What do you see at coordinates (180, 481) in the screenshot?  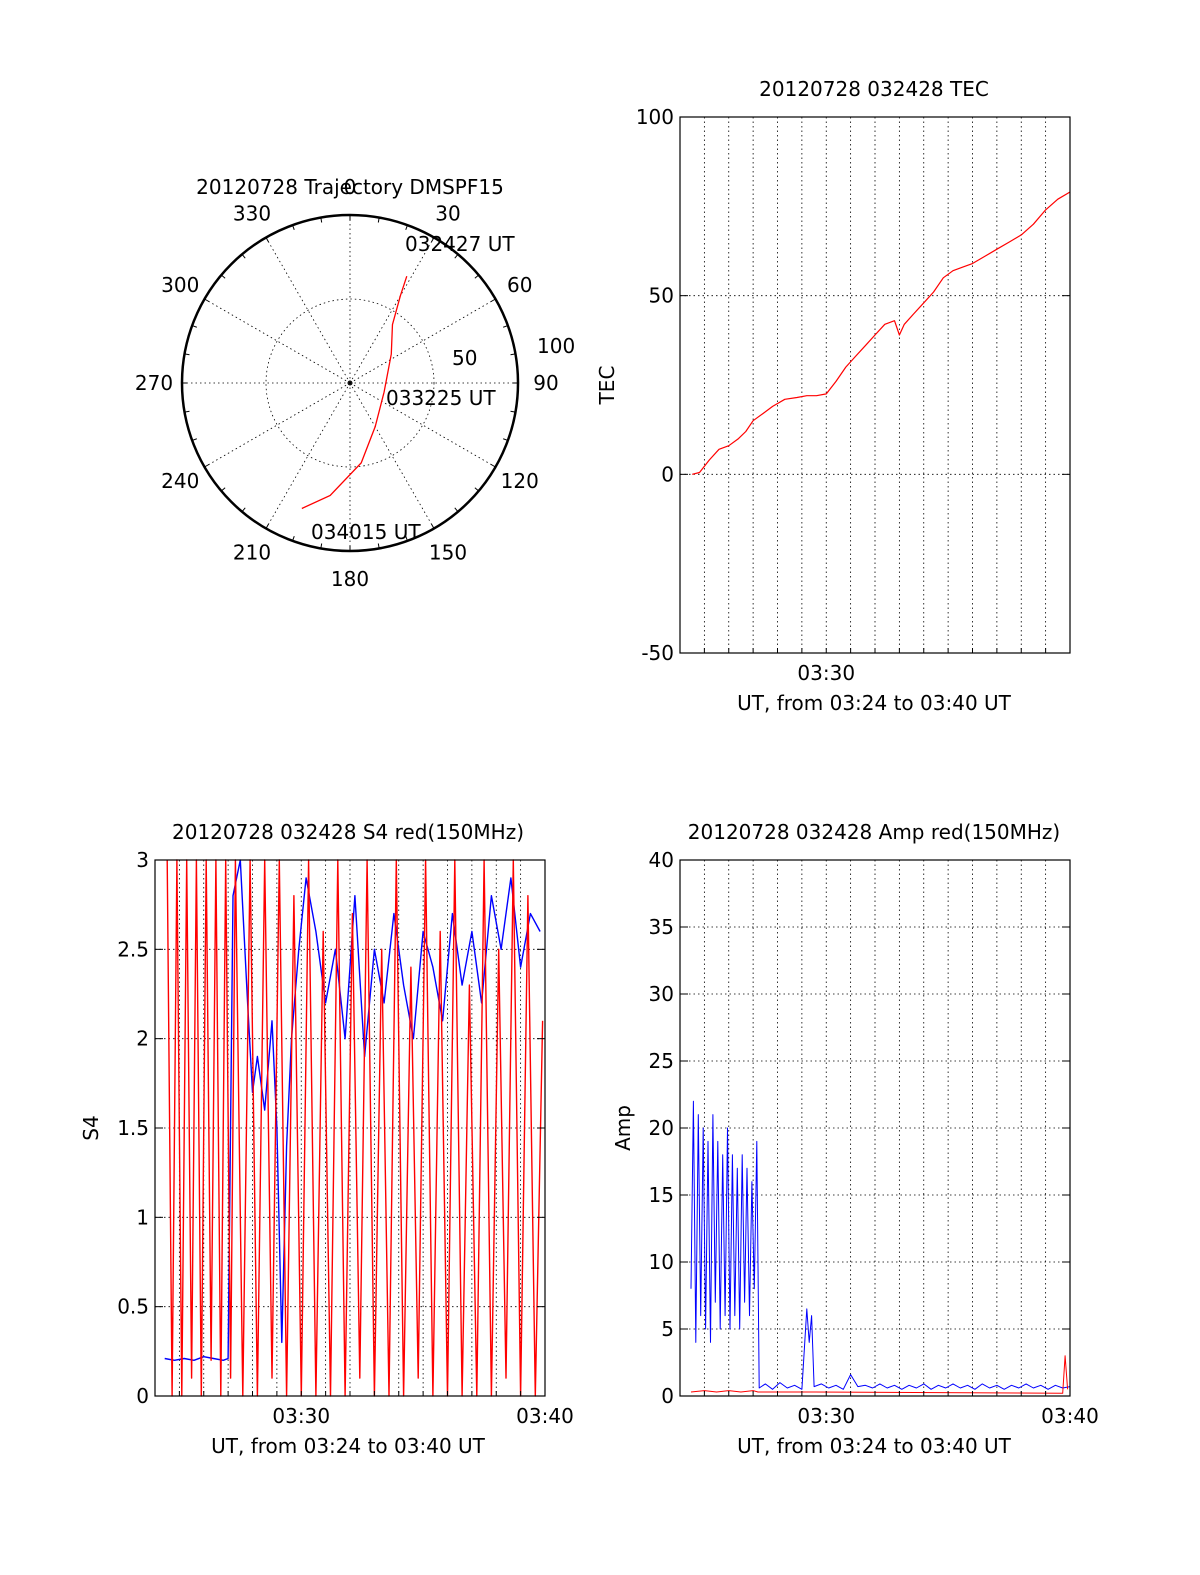 I see `polar-angle-label-240: 240` at bounding box center [180, 481].